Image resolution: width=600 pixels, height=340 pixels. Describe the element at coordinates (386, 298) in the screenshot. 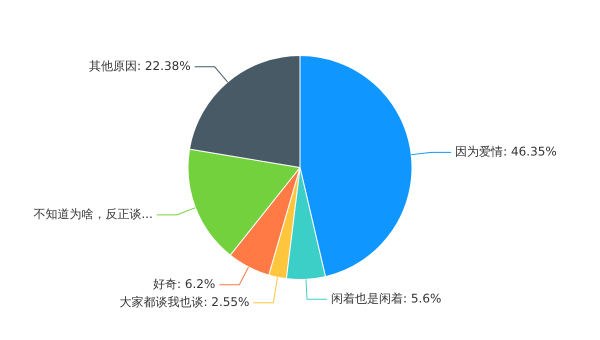

I see `slice-label: 闲着也是闲着: 5.6%` at that location.